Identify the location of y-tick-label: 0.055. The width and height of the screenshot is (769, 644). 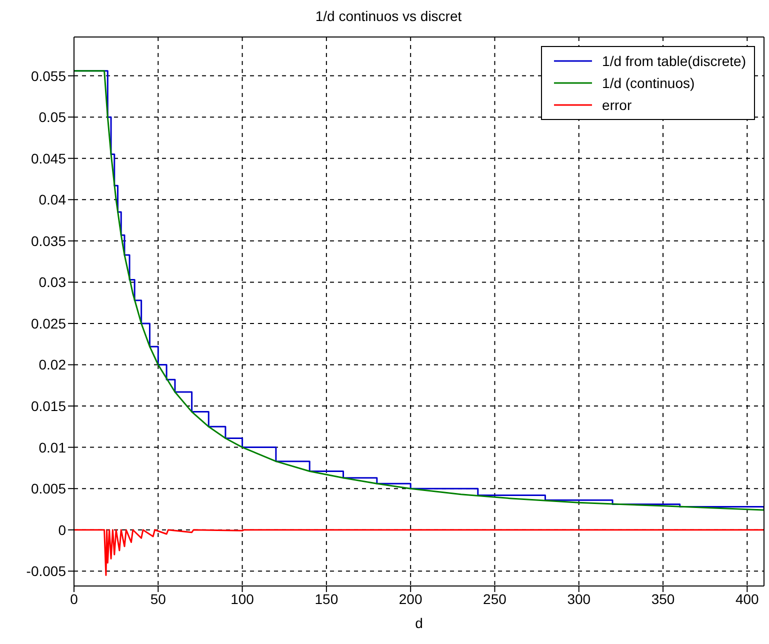
(48, 76).